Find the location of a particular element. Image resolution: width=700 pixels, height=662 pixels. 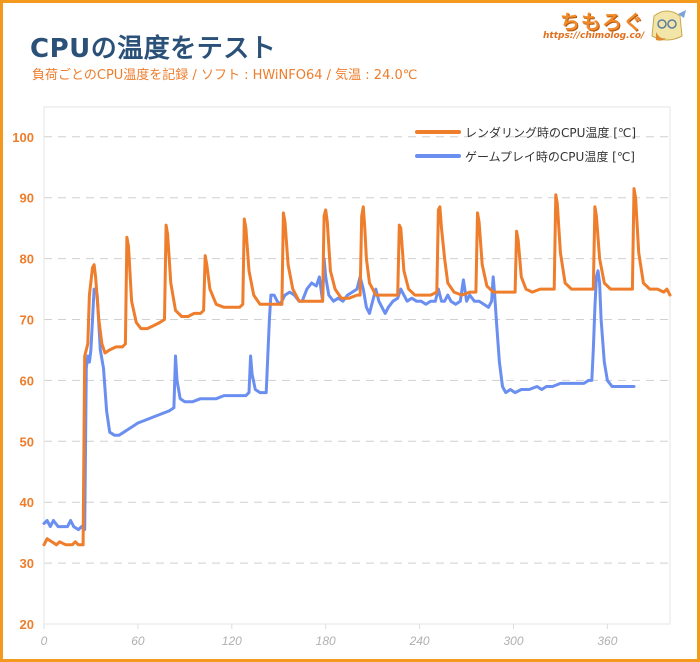

legend: レンダリング時のCPU温度 [℃] ゲームプレイ時のCPU温度 [℃] is located at coordinates (525, 144).